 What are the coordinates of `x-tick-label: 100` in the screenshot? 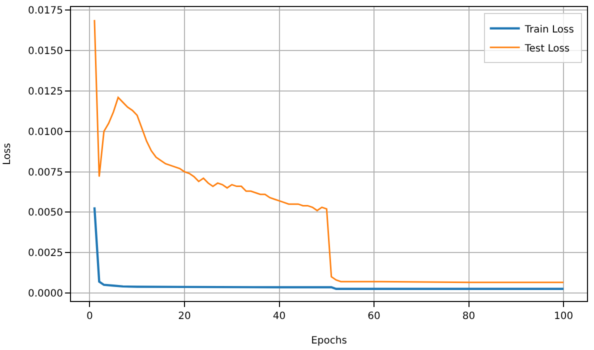 It's located at (564, 316).